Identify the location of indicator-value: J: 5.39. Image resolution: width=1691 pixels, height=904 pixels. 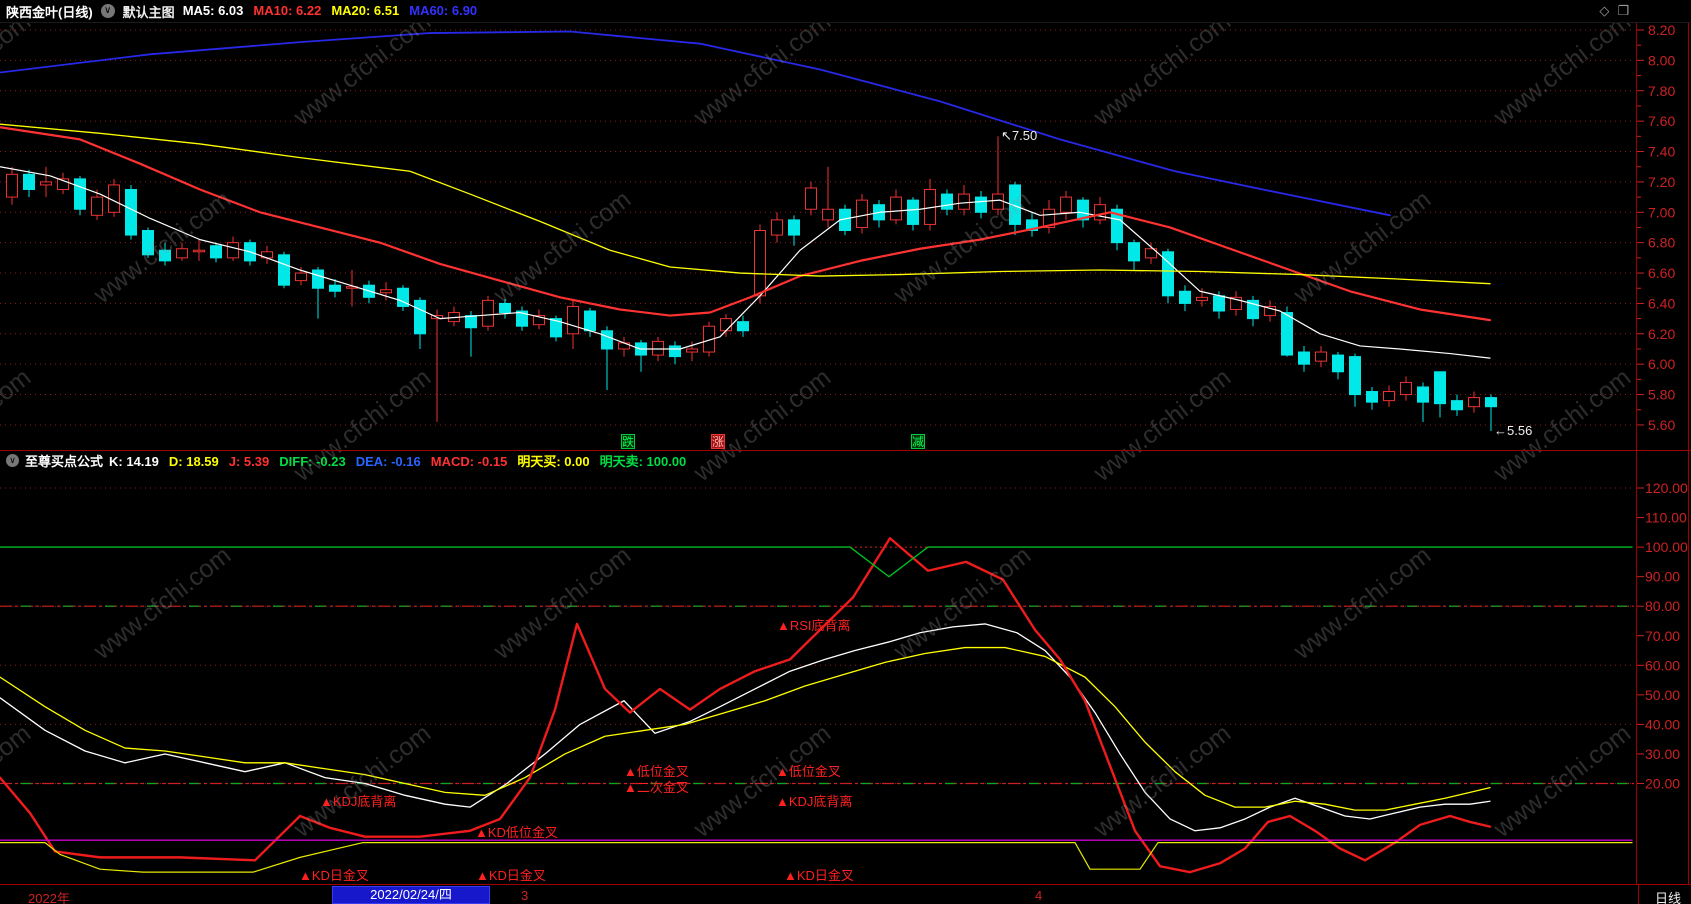
(249, 461).